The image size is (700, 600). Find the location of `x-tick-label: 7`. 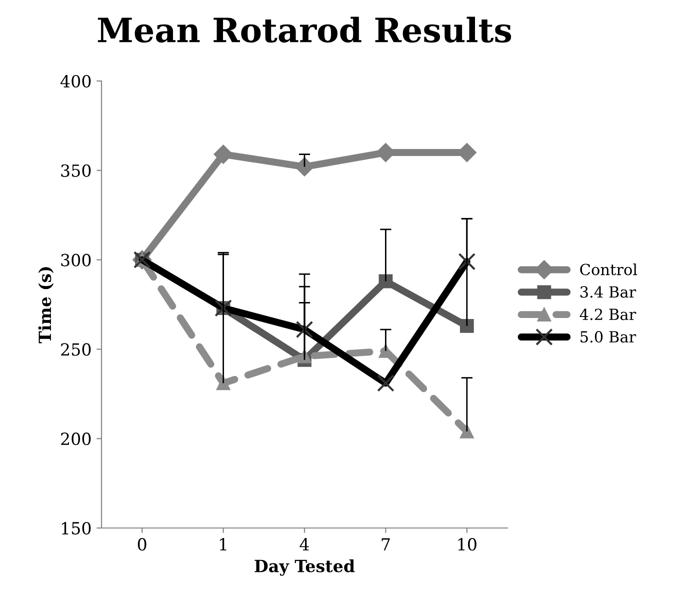

x-tick-label: 7 is located at coordinates (386, 544).